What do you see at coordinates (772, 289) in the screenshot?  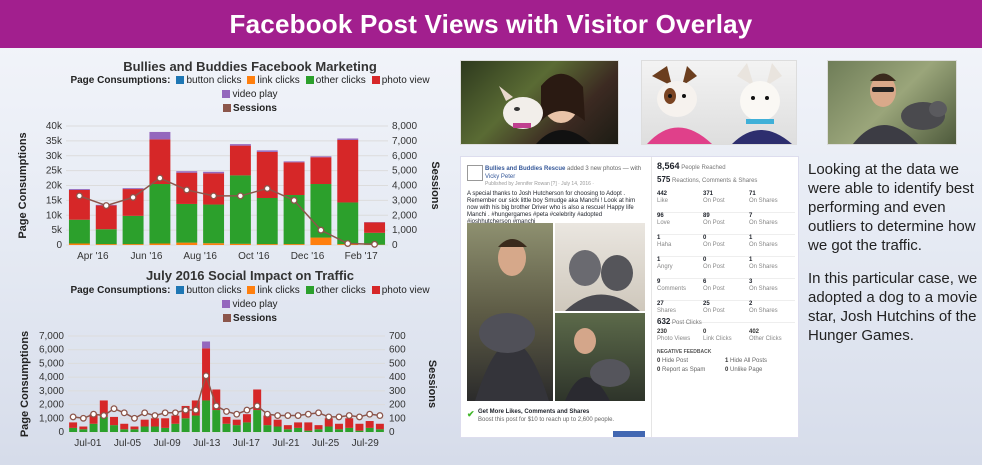 I see `reaction-cell: 3 On Shares` at bounding box center [772, 289].